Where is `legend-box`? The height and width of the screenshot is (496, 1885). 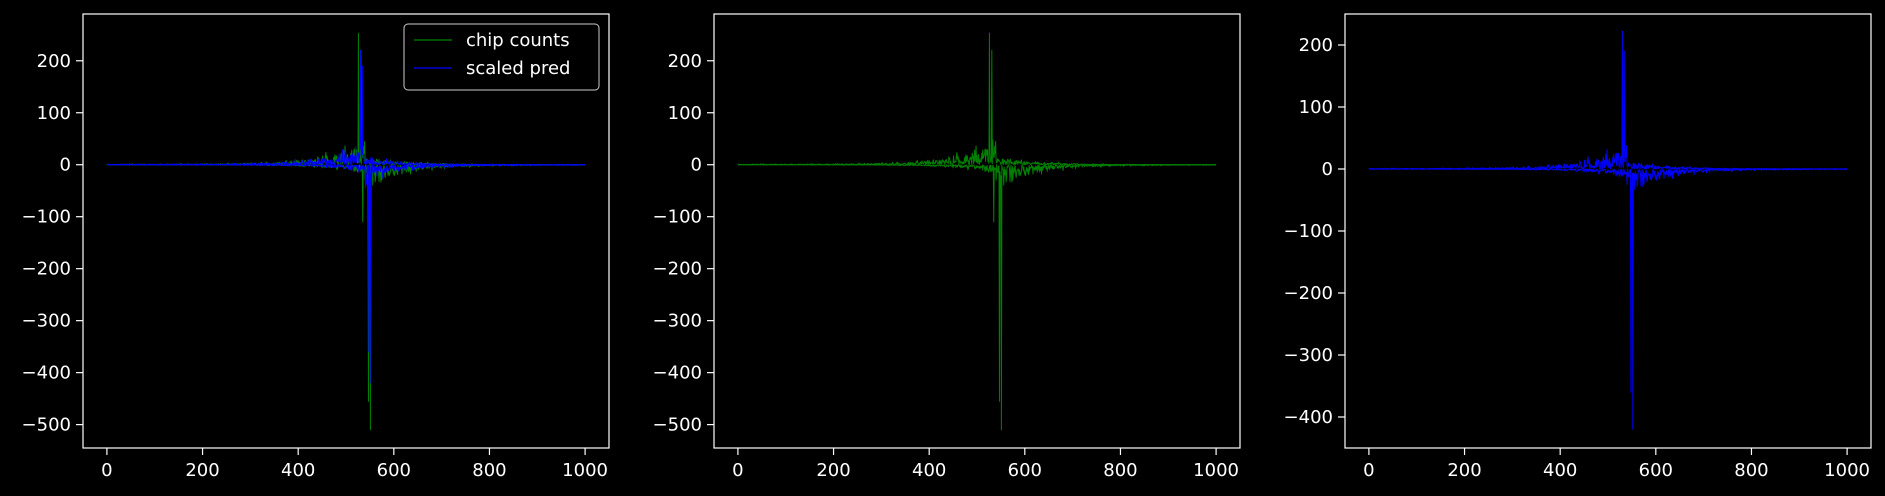 legend-box is located at coordinates (501, 57).